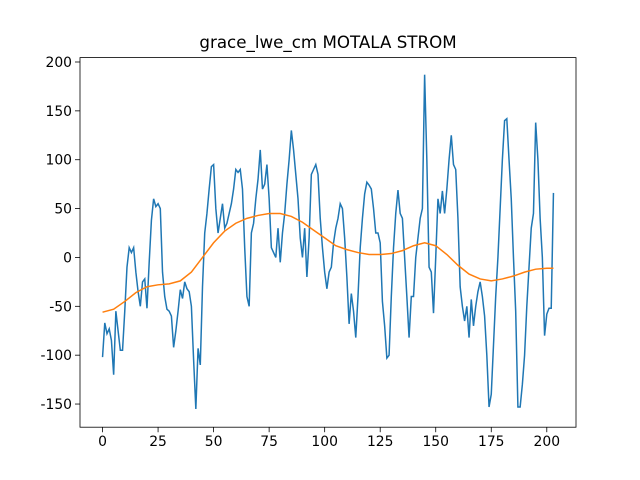  Describe the element at coordinates (63, 210) in the screenshot. I see `y-tick-label: 50` at that location.